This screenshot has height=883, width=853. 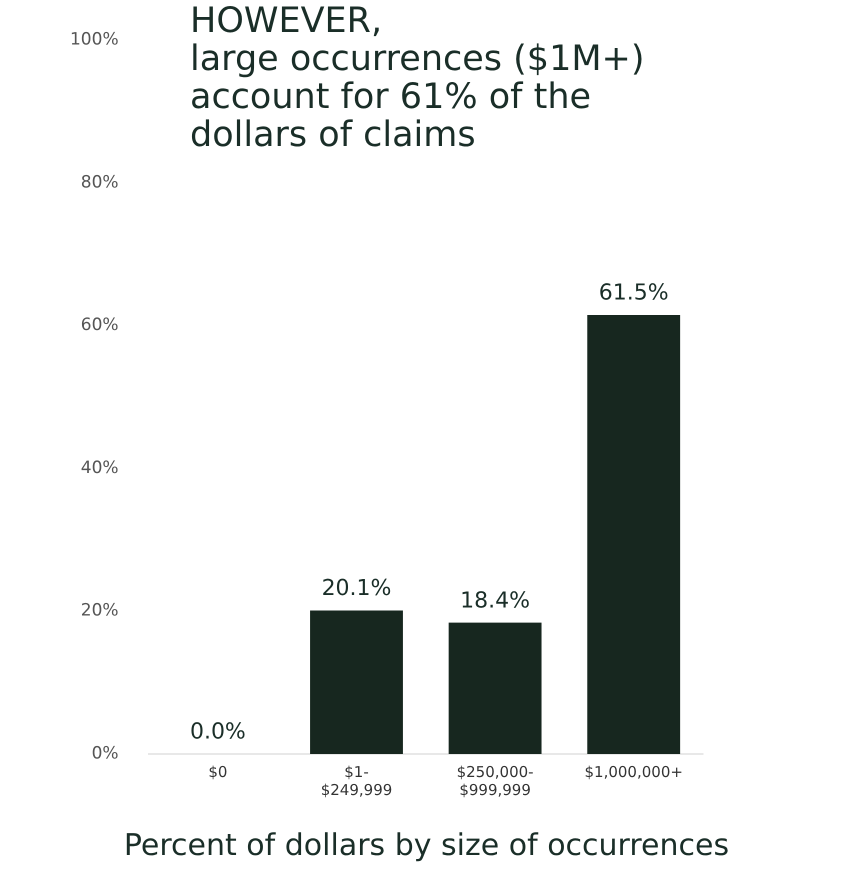 What do you see at coordinates (633, 771) in the screenshot?
I see `x-tick-label: $1,000,000+` at bounding box center [633, 771].